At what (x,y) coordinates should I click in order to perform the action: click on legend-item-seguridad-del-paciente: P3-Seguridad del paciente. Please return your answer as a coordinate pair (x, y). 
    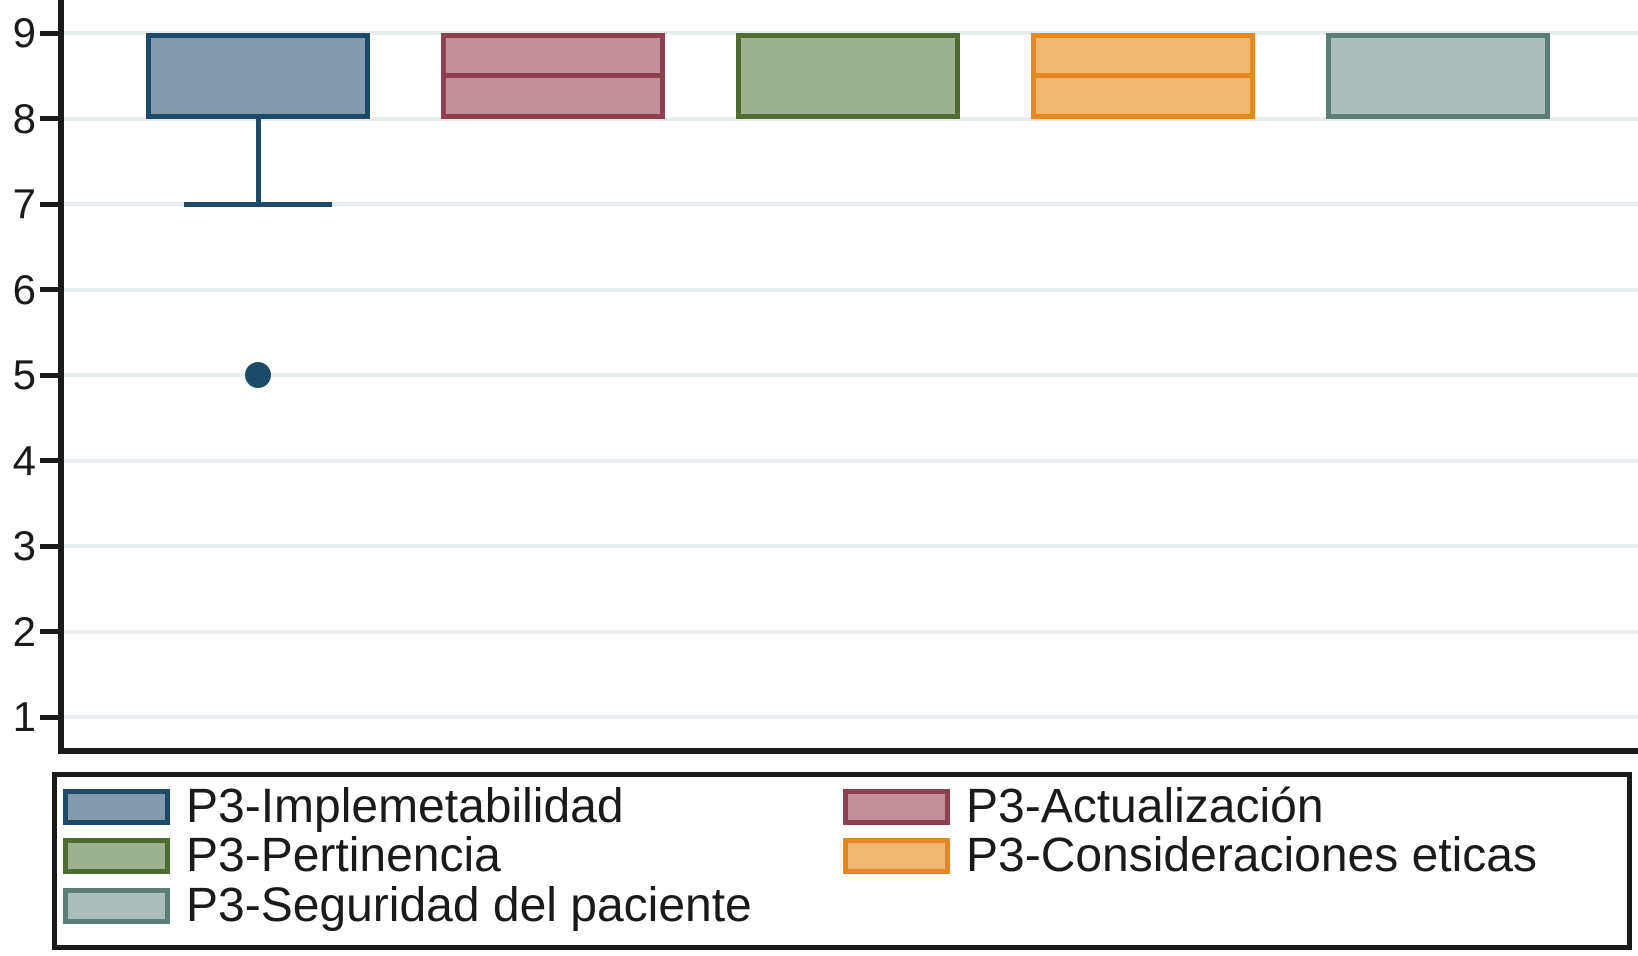
    Looking at the image, I should click on (407, 905).